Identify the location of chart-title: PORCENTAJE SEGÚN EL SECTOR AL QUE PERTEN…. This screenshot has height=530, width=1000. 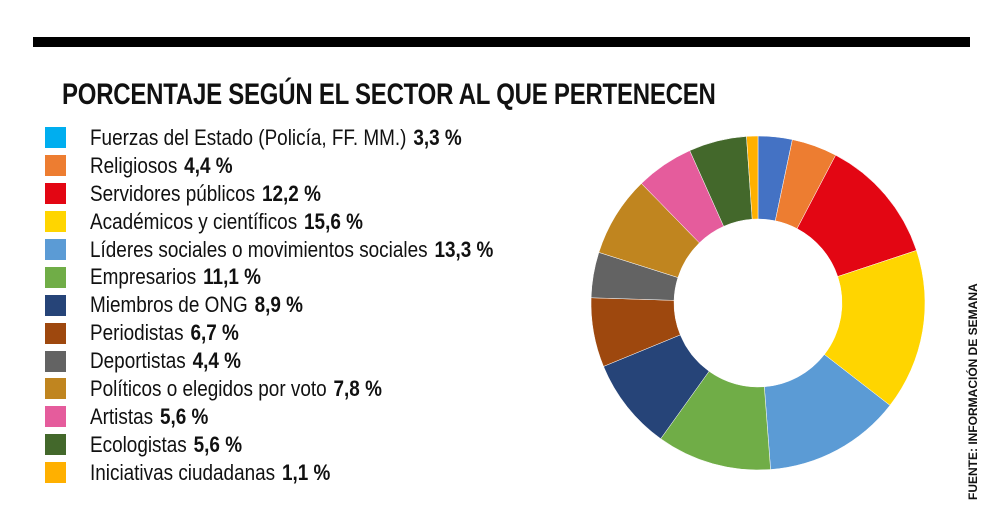
(389, 94).